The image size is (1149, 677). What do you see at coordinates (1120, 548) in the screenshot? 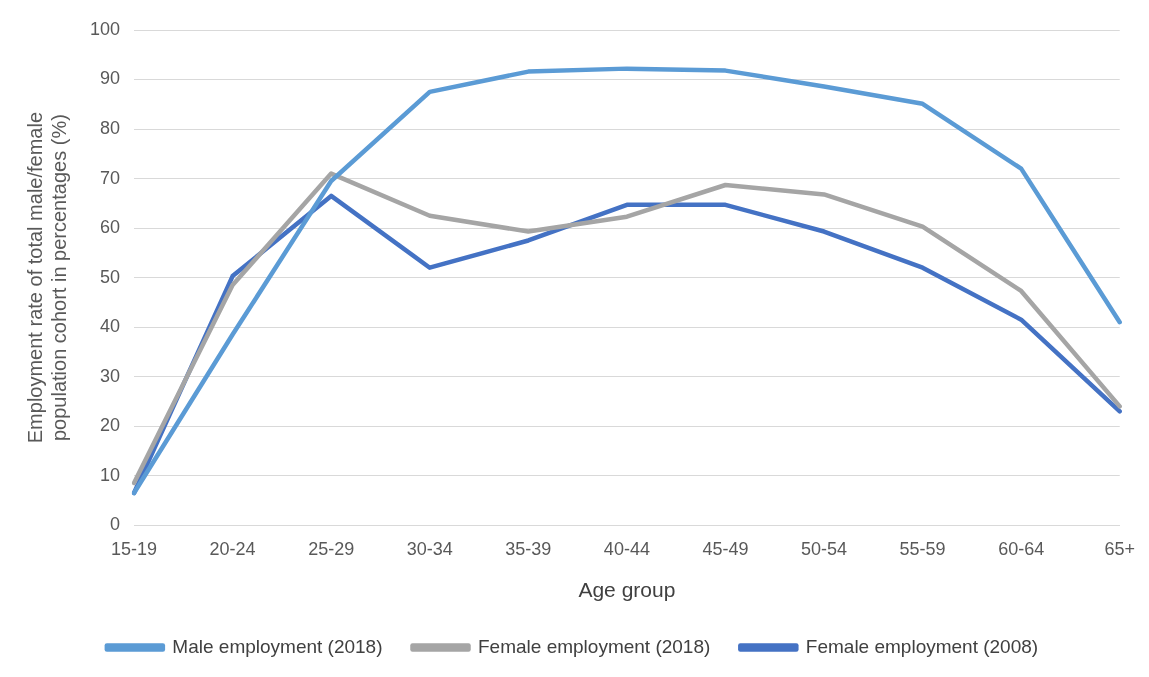
I see `x-tick-label: 65+` at bounding box center [1120, 548].